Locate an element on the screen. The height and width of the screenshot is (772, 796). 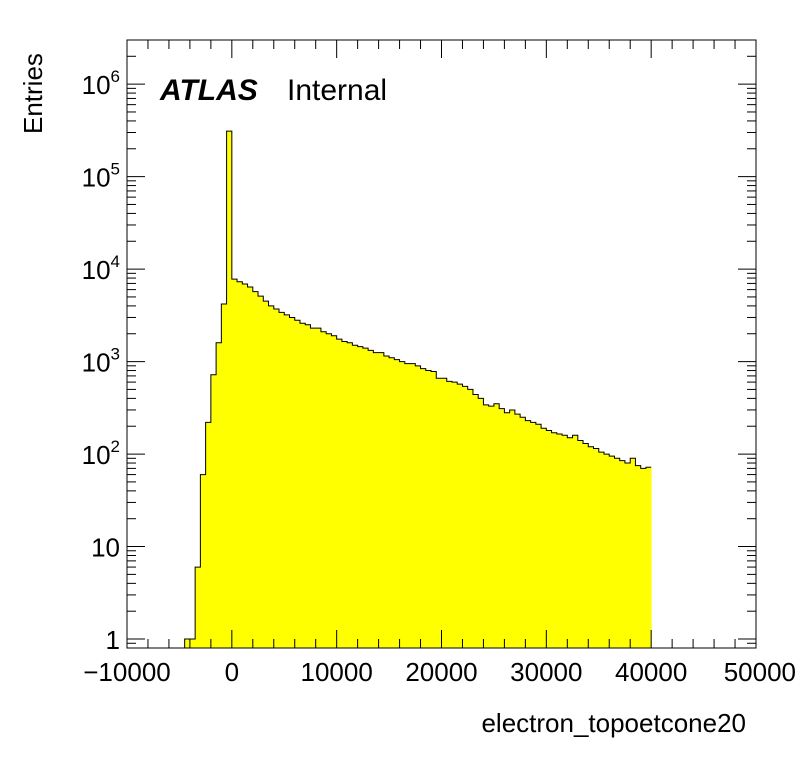
x-tick-labels: −10000 0 10000 20000 30000 40000 50000 is located at coordinates (439, 672).